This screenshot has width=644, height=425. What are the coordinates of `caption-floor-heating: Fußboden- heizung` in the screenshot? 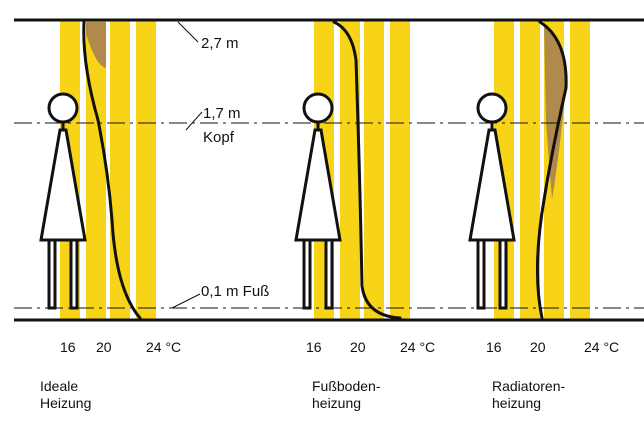 It's located at (346, 395).